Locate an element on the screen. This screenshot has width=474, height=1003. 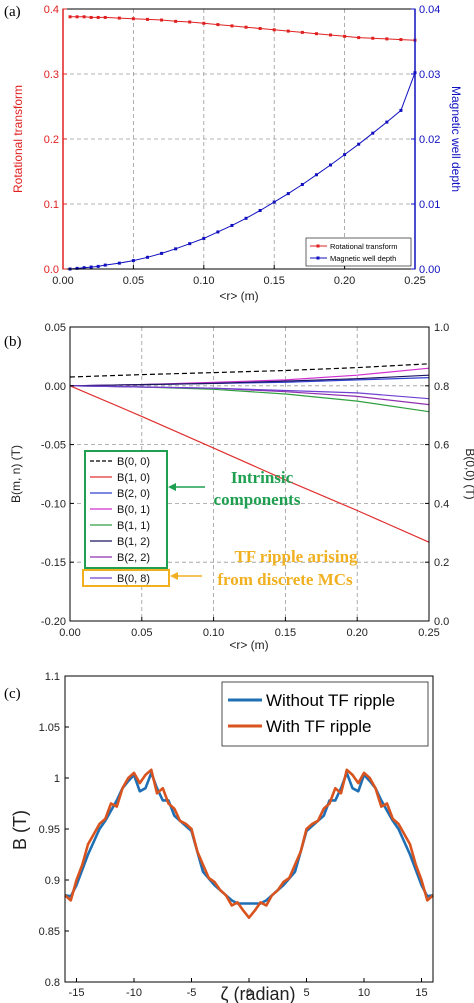
y-tick-right-label: 0.01 is located at coordinates (429, 205).